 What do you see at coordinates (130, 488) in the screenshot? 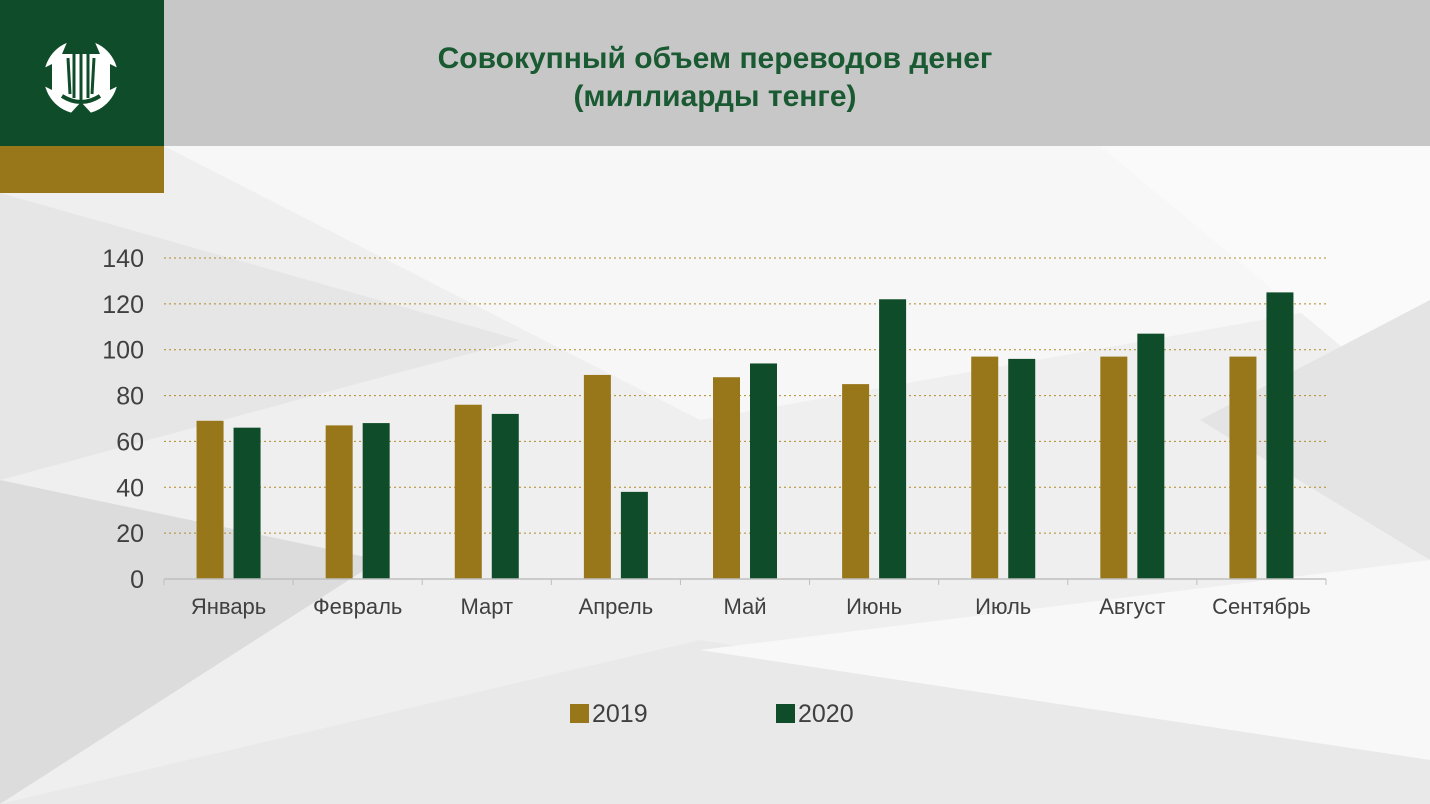
I see `y-tick-label: 40` at bounding box center [130, 488].